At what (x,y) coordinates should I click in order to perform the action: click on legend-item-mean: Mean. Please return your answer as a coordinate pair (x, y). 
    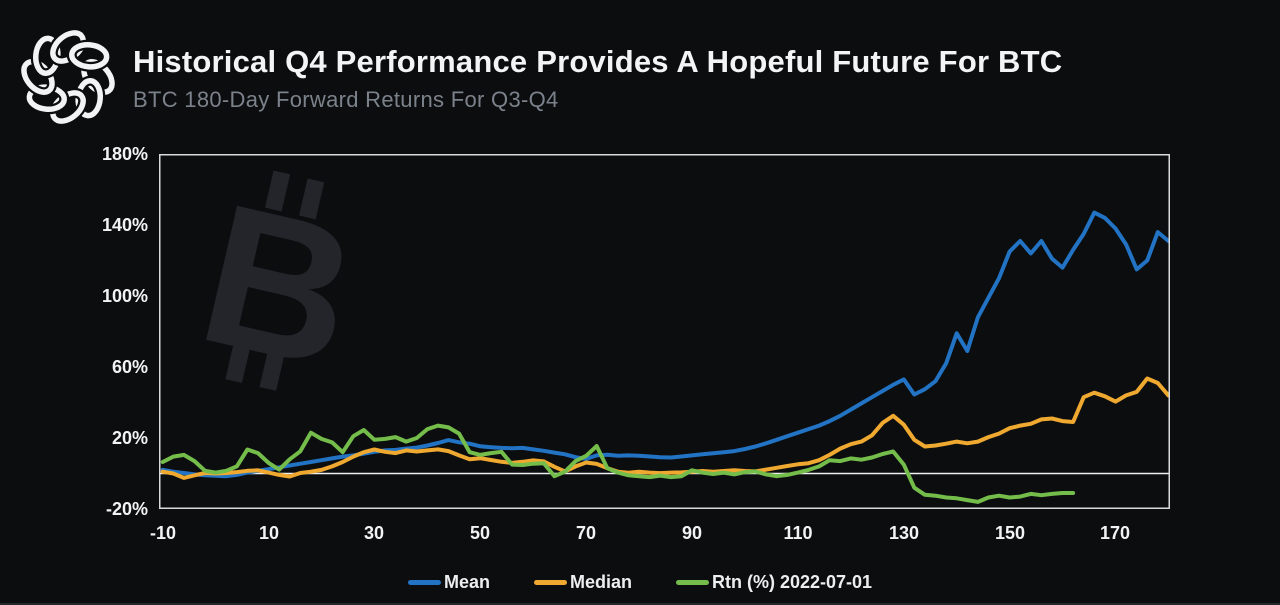
    Looking at the image, I should click on (448, 582).